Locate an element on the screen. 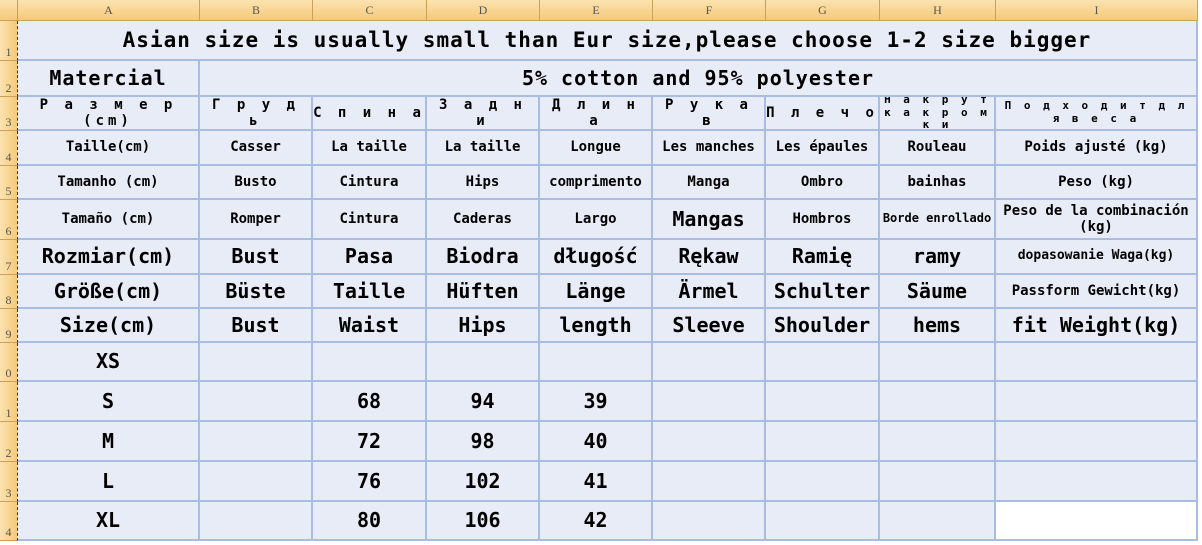  column-header-H: H is located at coordinates (938, 10).